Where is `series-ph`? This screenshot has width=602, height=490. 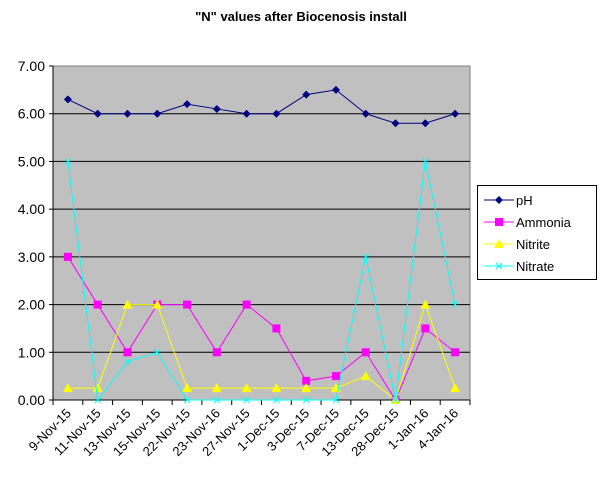
series-ph is located at coordinates (261, 106).